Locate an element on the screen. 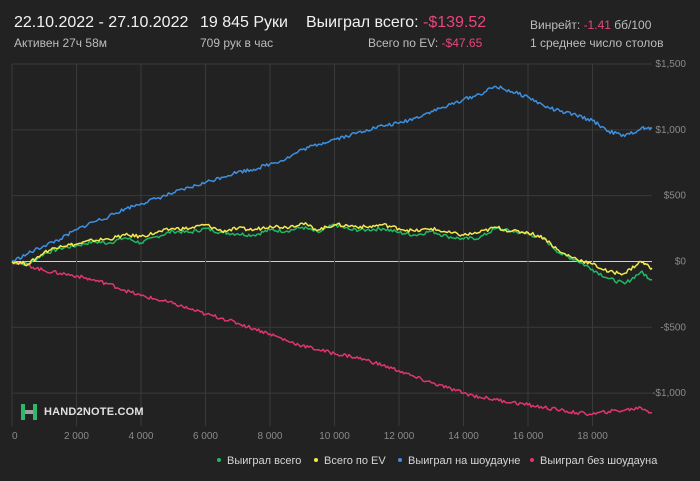 Image resolution: width=700 pixels, height=481 pixels. x-tick-label: 4 000 is located at coordinates (140, 436).